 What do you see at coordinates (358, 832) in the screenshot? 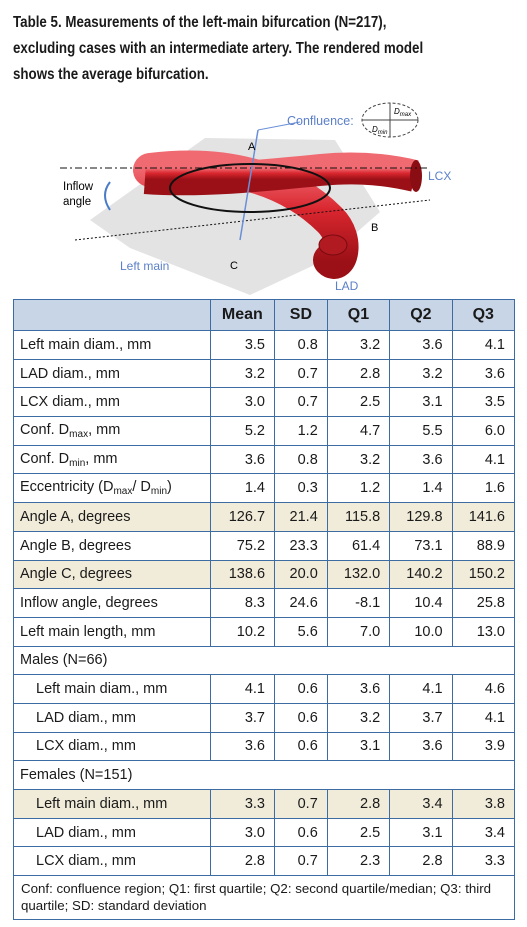
I see `value-cell: 2.5` at bounding box center [358, 832].